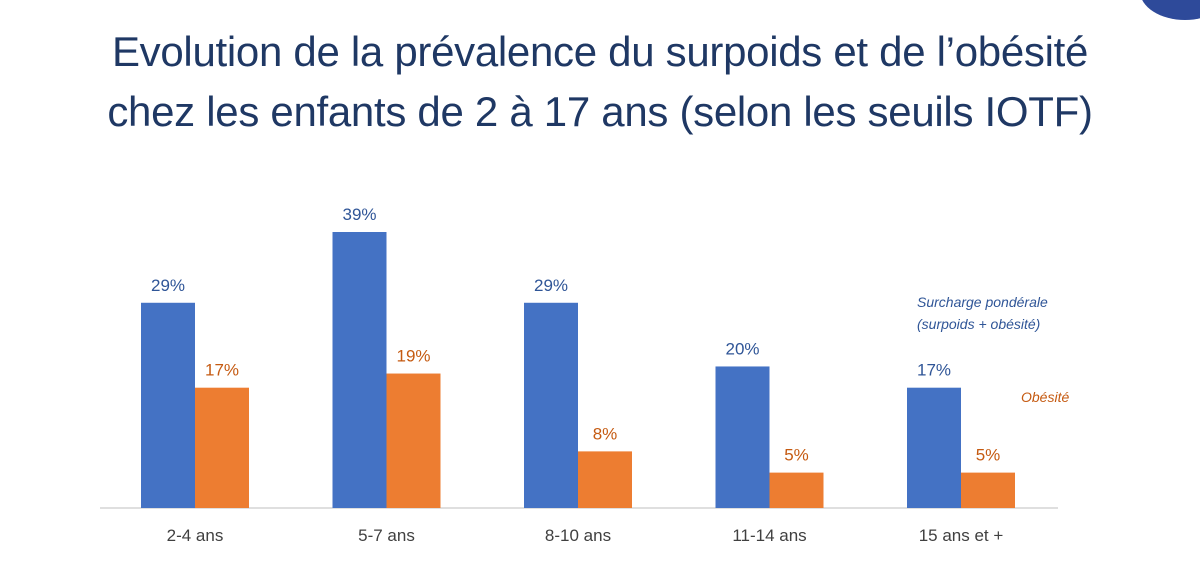  What do you see at coordinates (386, 535) in the screenshot?
I see `x-tick-label-2: 5-7 ans` at bounding box center [386, 535].